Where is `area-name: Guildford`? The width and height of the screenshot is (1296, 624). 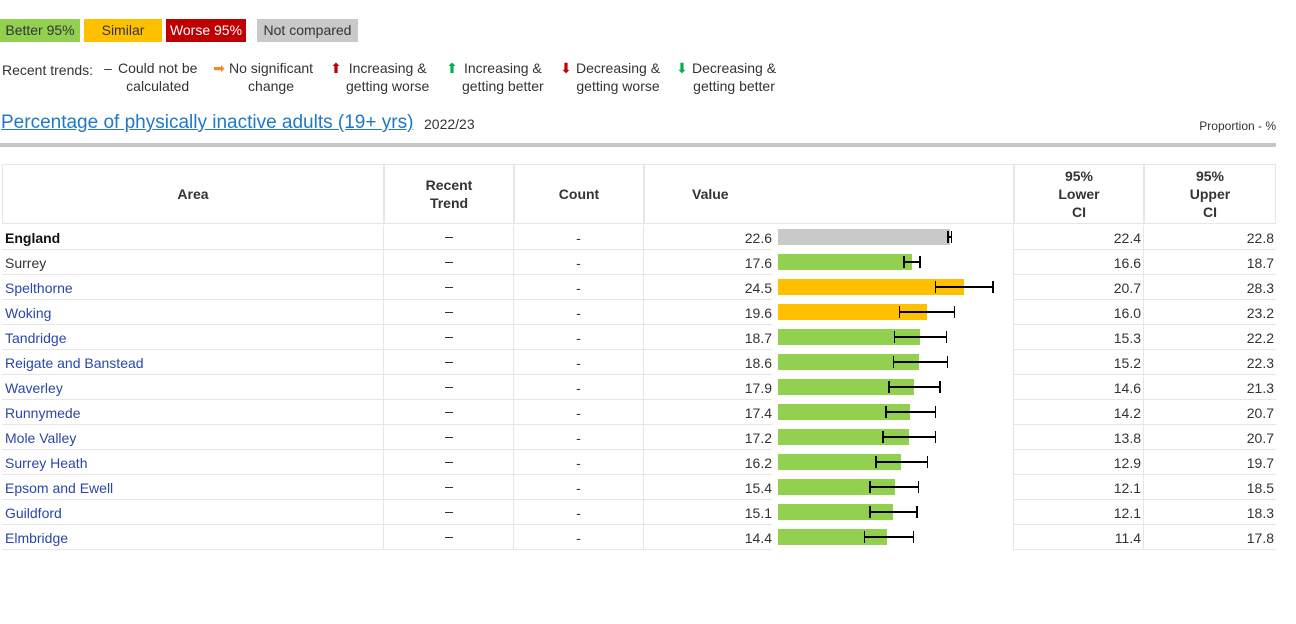
area-name: Guildford is located at coordinates (193, 512).